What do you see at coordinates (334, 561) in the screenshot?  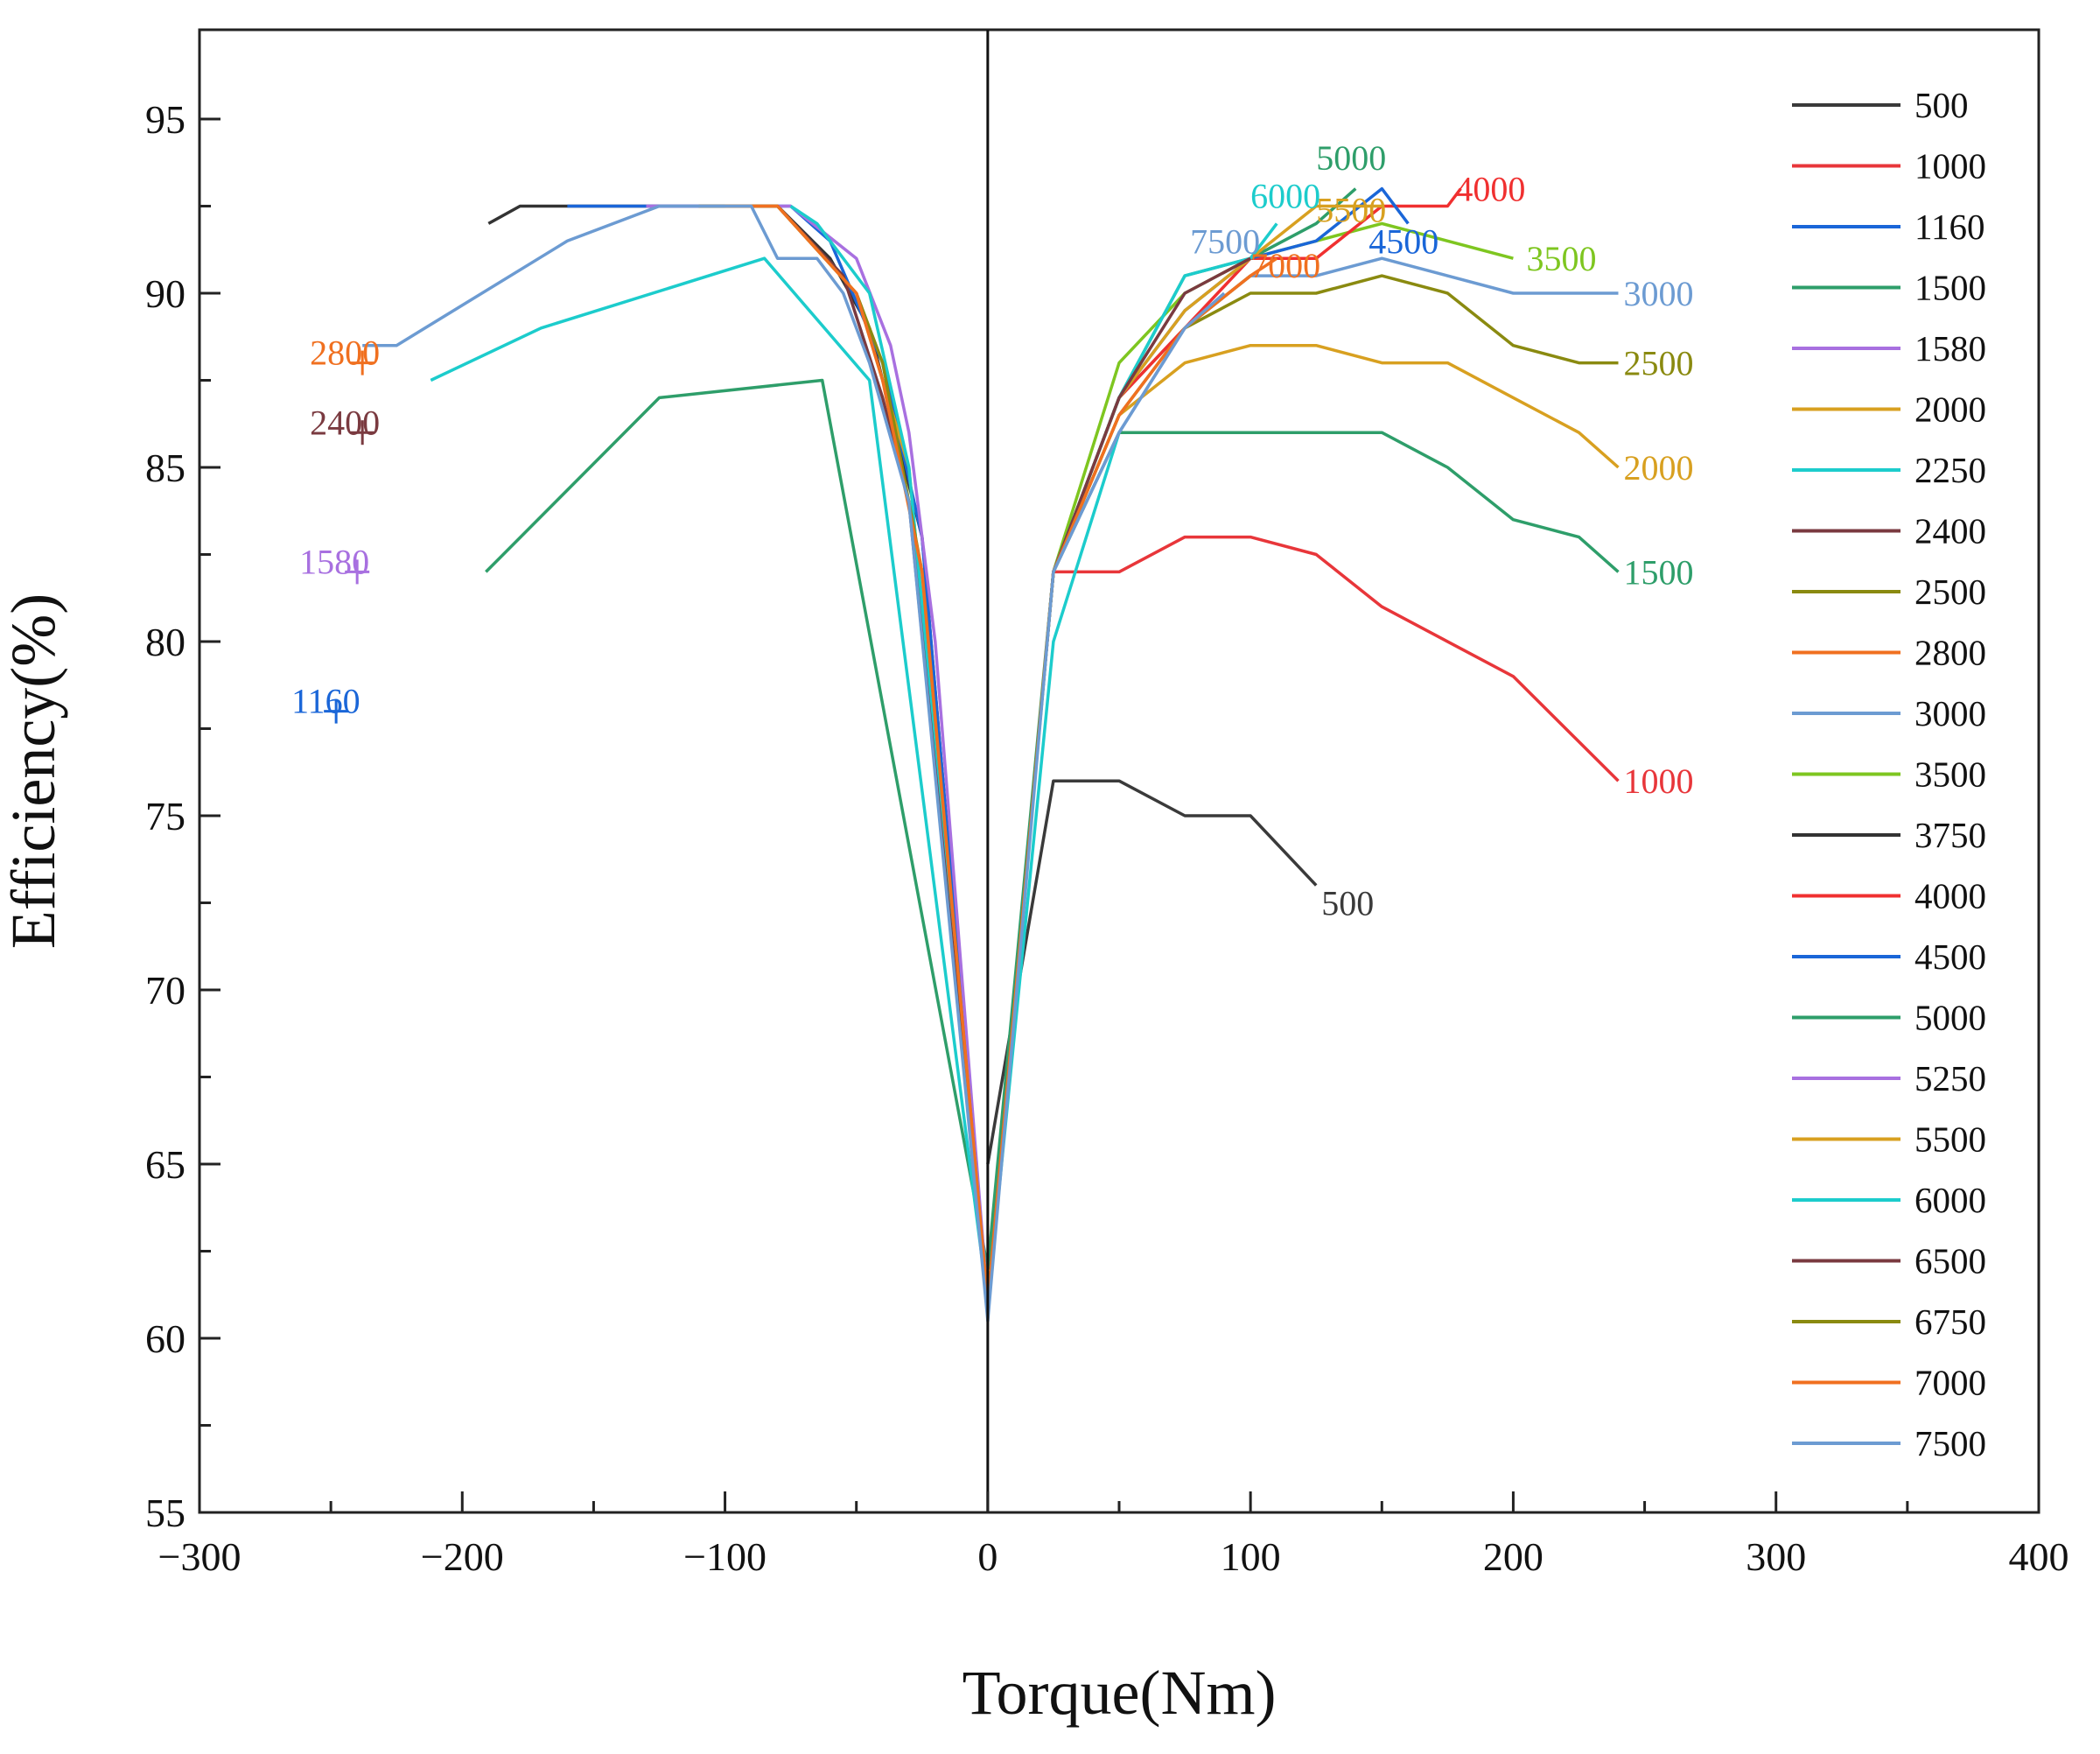 I see `annotation-1580: 1580` at bounding box center [334, 561].